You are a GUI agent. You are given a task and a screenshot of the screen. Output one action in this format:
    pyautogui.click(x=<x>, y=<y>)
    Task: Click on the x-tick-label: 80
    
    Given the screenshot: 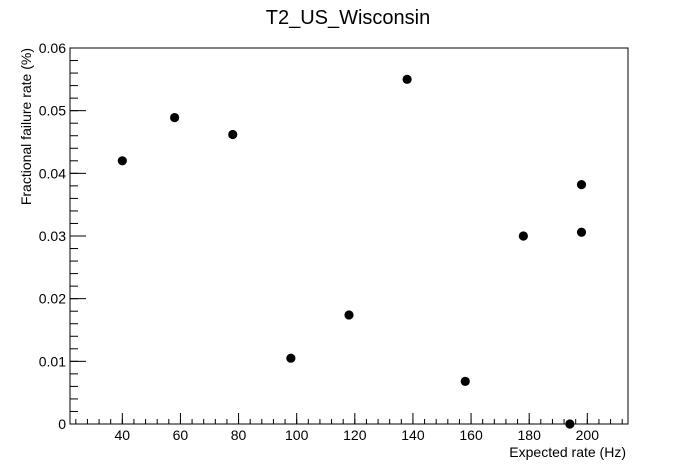 What is the action you would take?
    pyautogui.click(x=239, y=435)
    